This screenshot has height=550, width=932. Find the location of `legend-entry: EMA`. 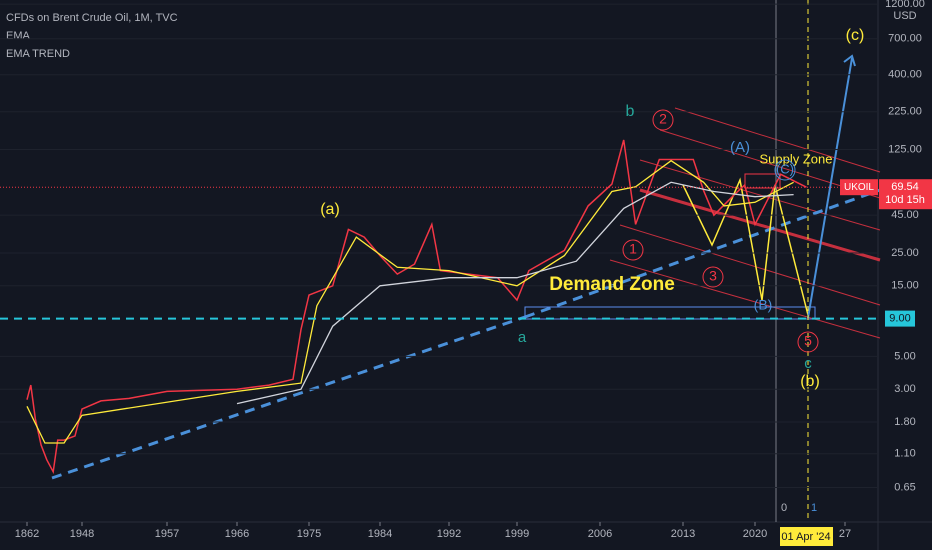

legend-entry: EMA is located at coordinates (18, 36).